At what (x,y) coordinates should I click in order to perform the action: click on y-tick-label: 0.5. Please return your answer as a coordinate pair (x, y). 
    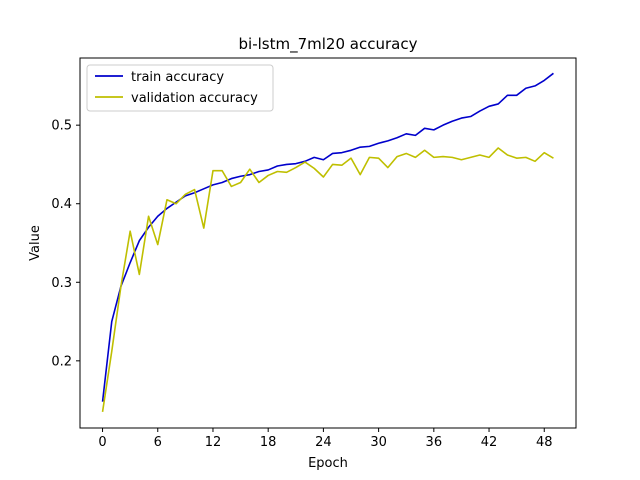
    Looking at the image, I should click on (61, 126).